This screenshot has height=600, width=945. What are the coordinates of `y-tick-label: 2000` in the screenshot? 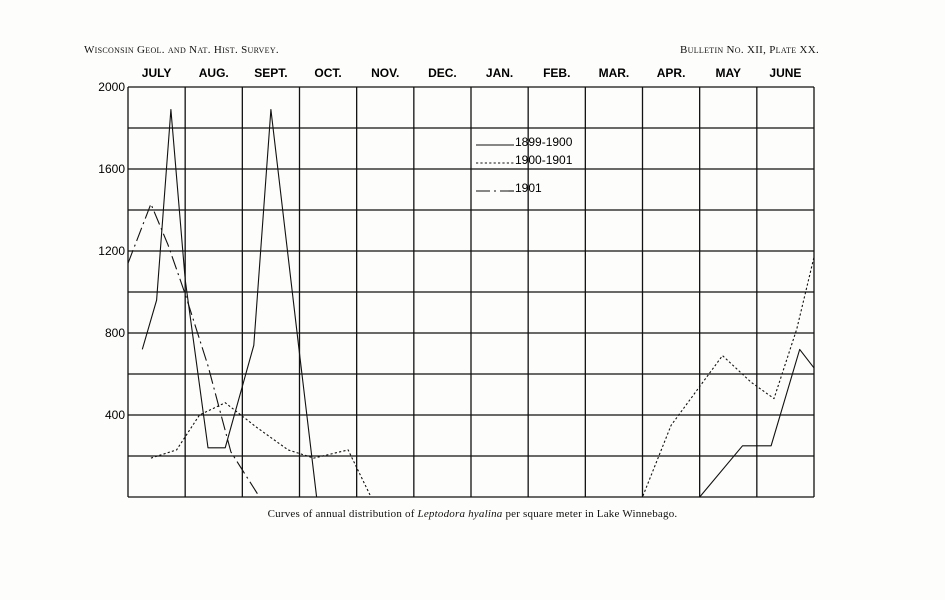 It's located at (111, 87).